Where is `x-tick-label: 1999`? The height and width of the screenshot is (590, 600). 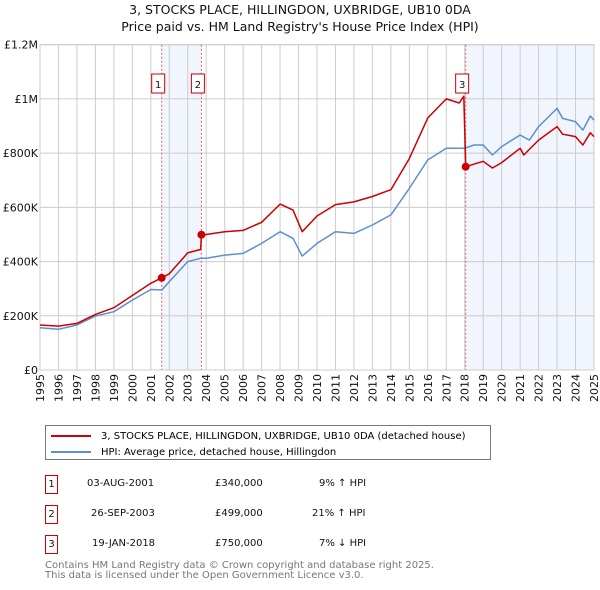
x-tick-label: 1999 is located at coordinates (114, 388).